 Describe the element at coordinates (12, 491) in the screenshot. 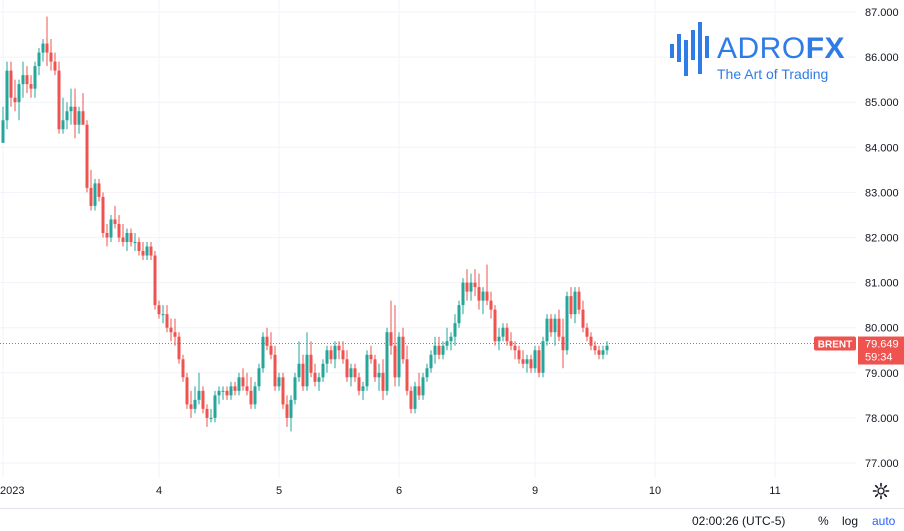

I see `x-tick-label: 2023` at that location.